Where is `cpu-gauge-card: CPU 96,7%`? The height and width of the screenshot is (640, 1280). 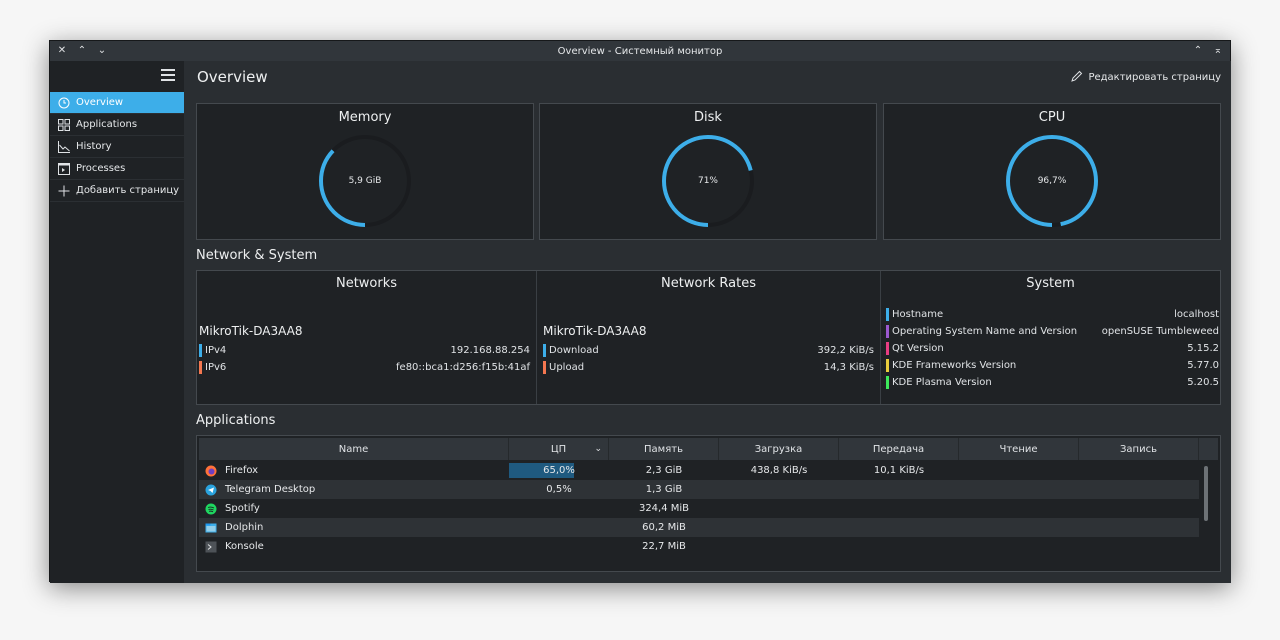
cpu-gauge-card: CPU 96,7% is located at coordinates (1052, 171).